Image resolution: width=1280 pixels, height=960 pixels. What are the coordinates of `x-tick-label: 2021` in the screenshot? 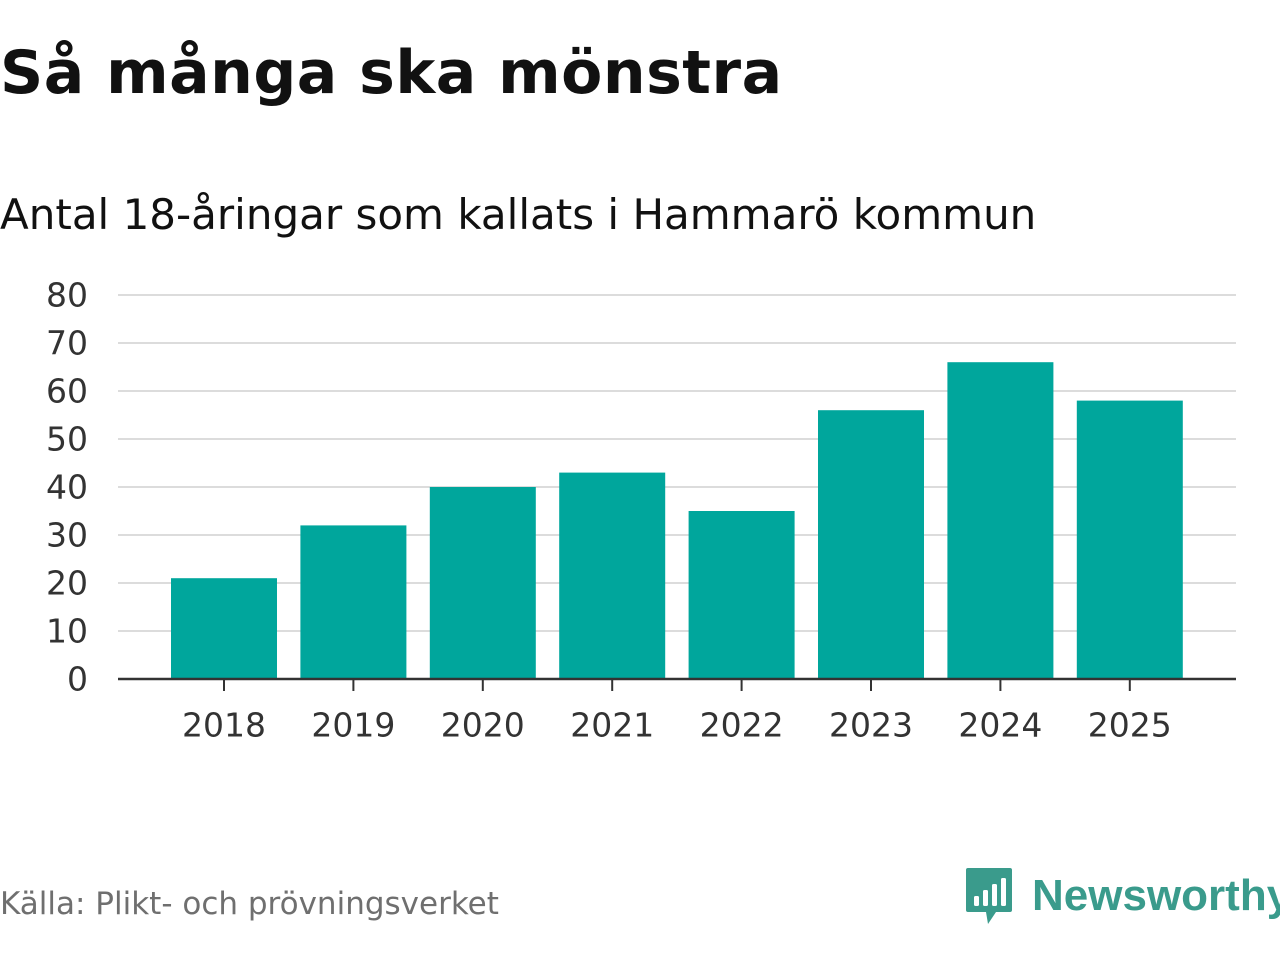 It's located at (612, 725).